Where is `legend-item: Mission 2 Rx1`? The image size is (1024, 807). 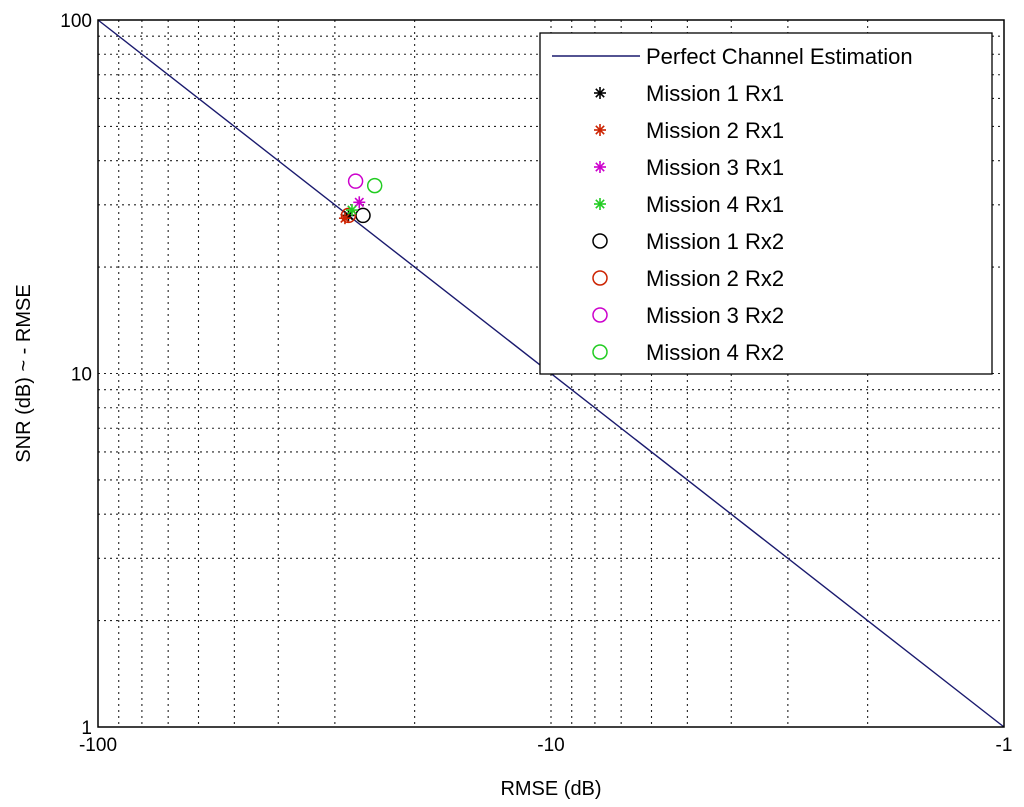
legend-item: Mission 2 Rx1 is located at coordinates (689, 130).